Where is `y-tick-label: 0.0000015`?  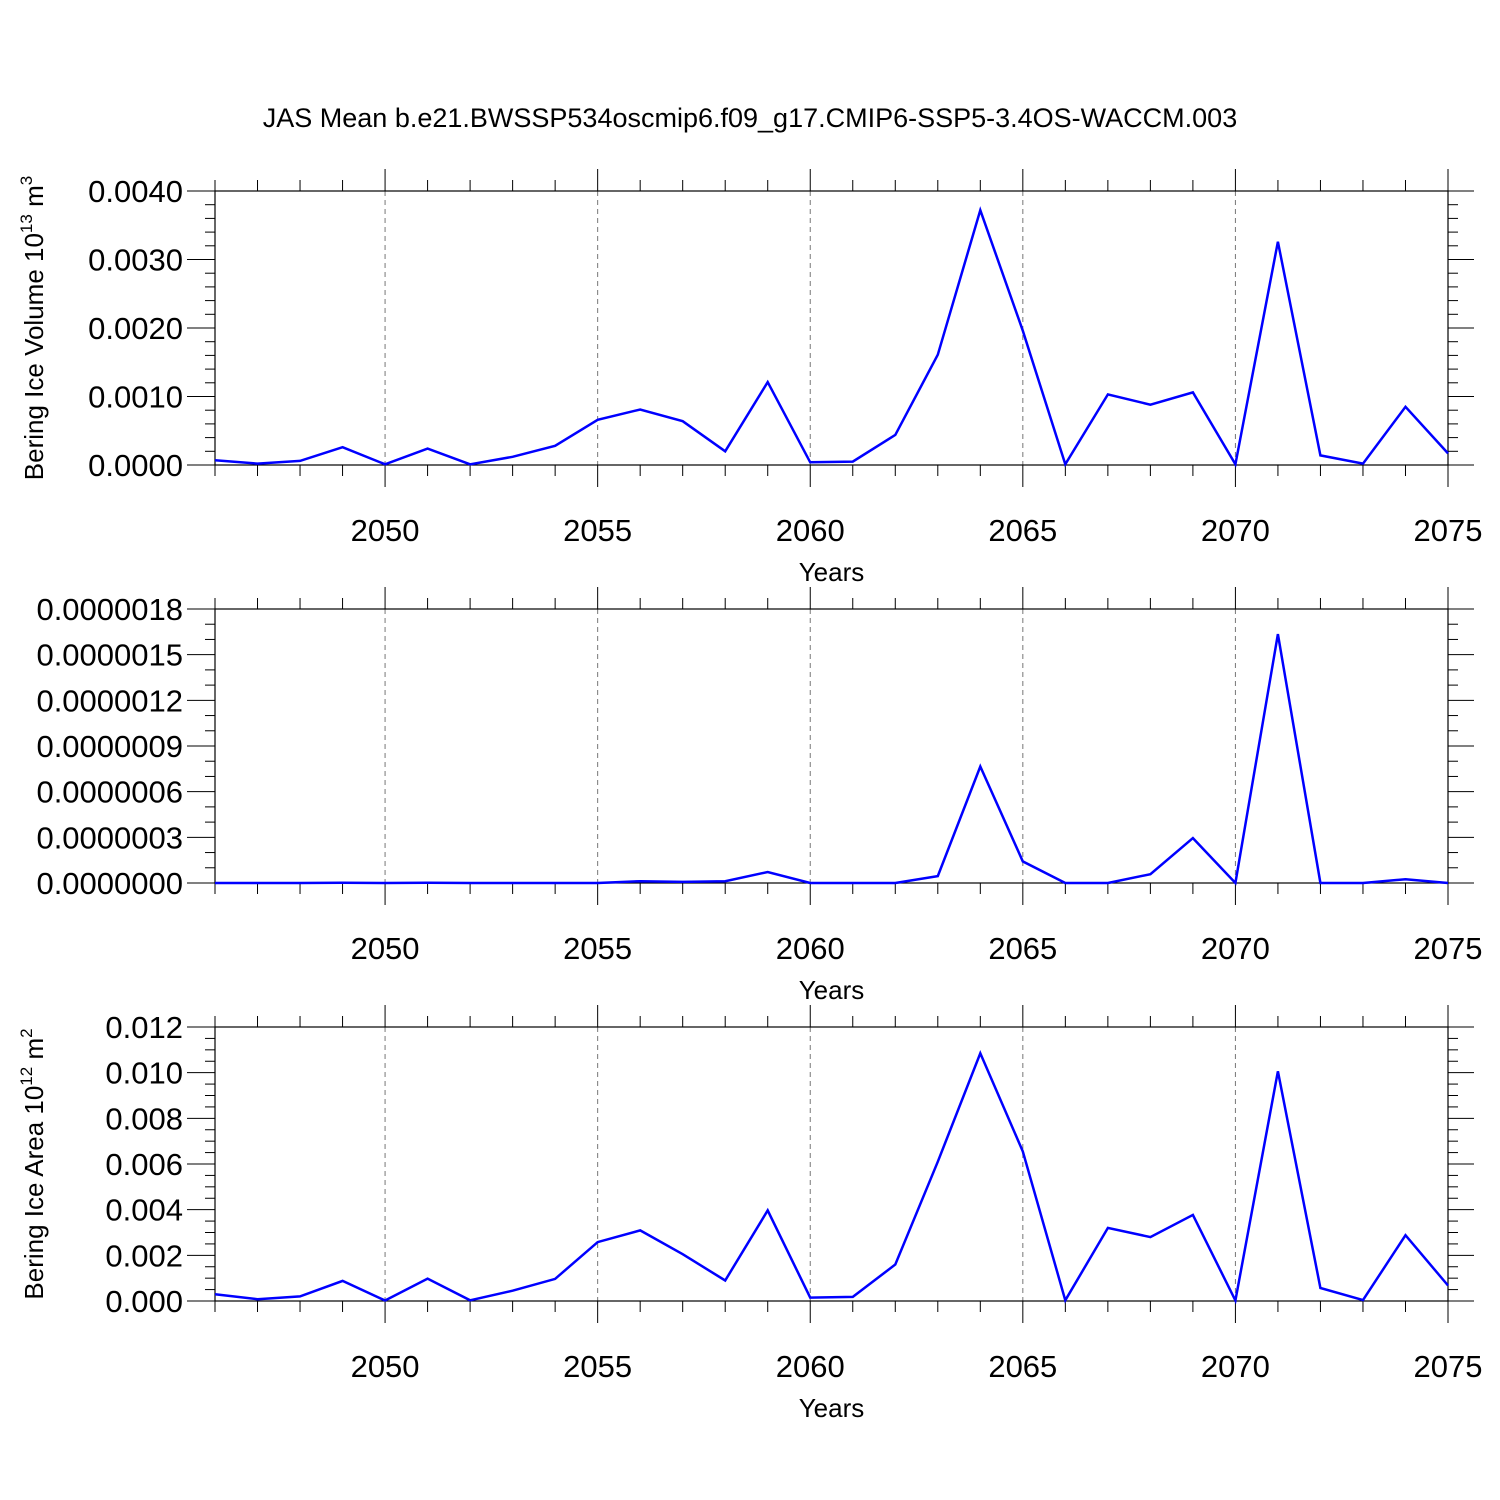
y-tick-label: 0.0000015 is located at coordinates (109, 655).